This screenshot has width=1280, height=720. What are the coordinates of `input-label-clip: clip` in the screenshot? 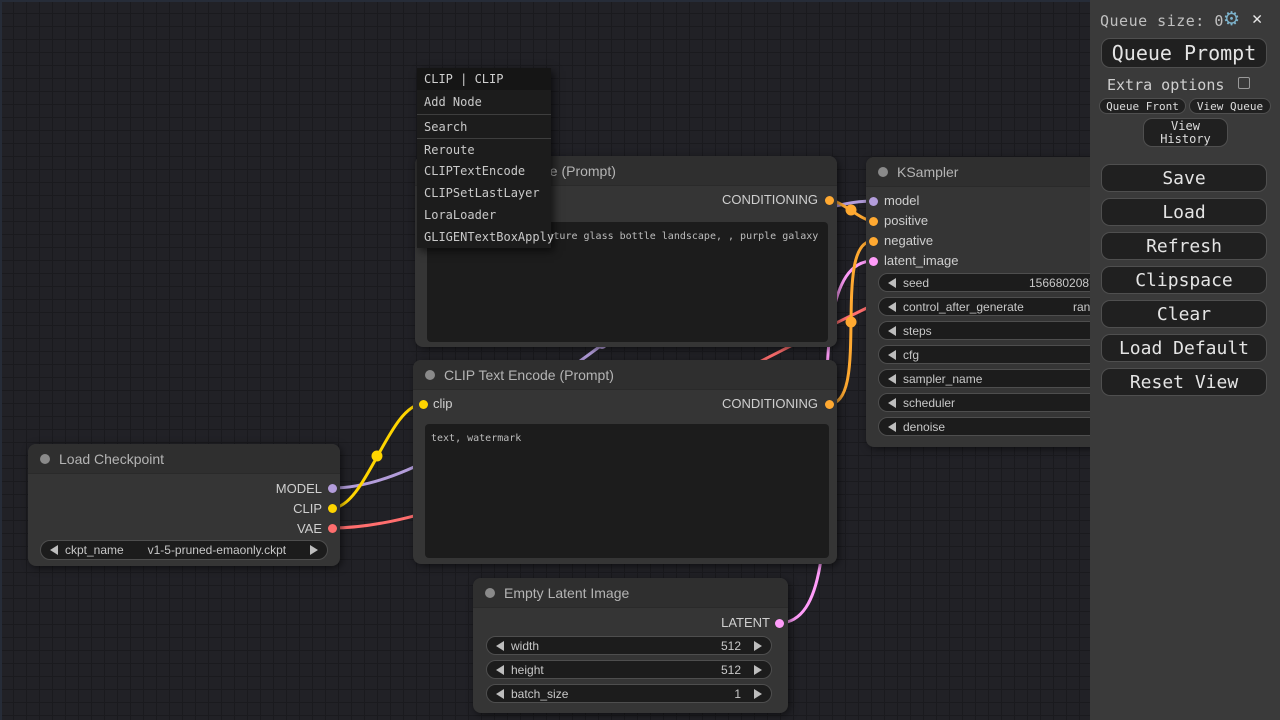 It's located at (443, 403).